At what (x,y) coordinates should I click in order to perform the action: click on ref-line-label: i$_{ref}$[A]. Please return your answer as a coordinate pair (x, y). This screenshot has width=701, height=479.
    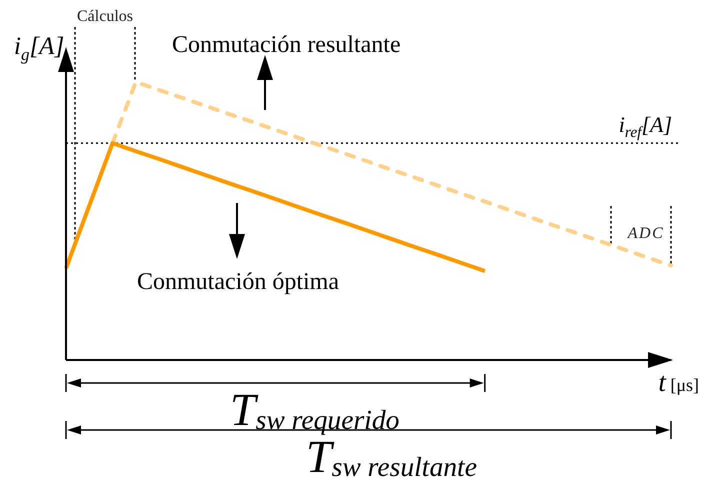
    Looking at the image, I should click on (645, 126).